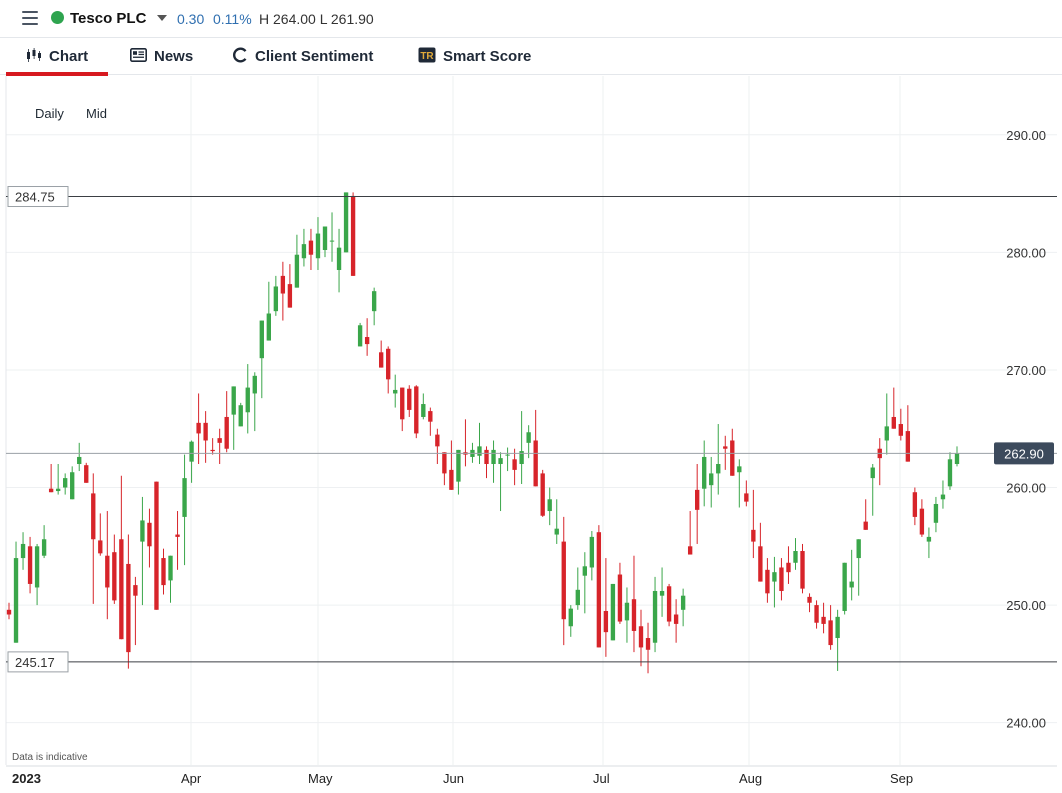 This screenshot has height=793, width=1062. I want to click on instrument-header: Tesco PLC 0.30 0.11% H 264.00 L 261.90, so click(531, 19).